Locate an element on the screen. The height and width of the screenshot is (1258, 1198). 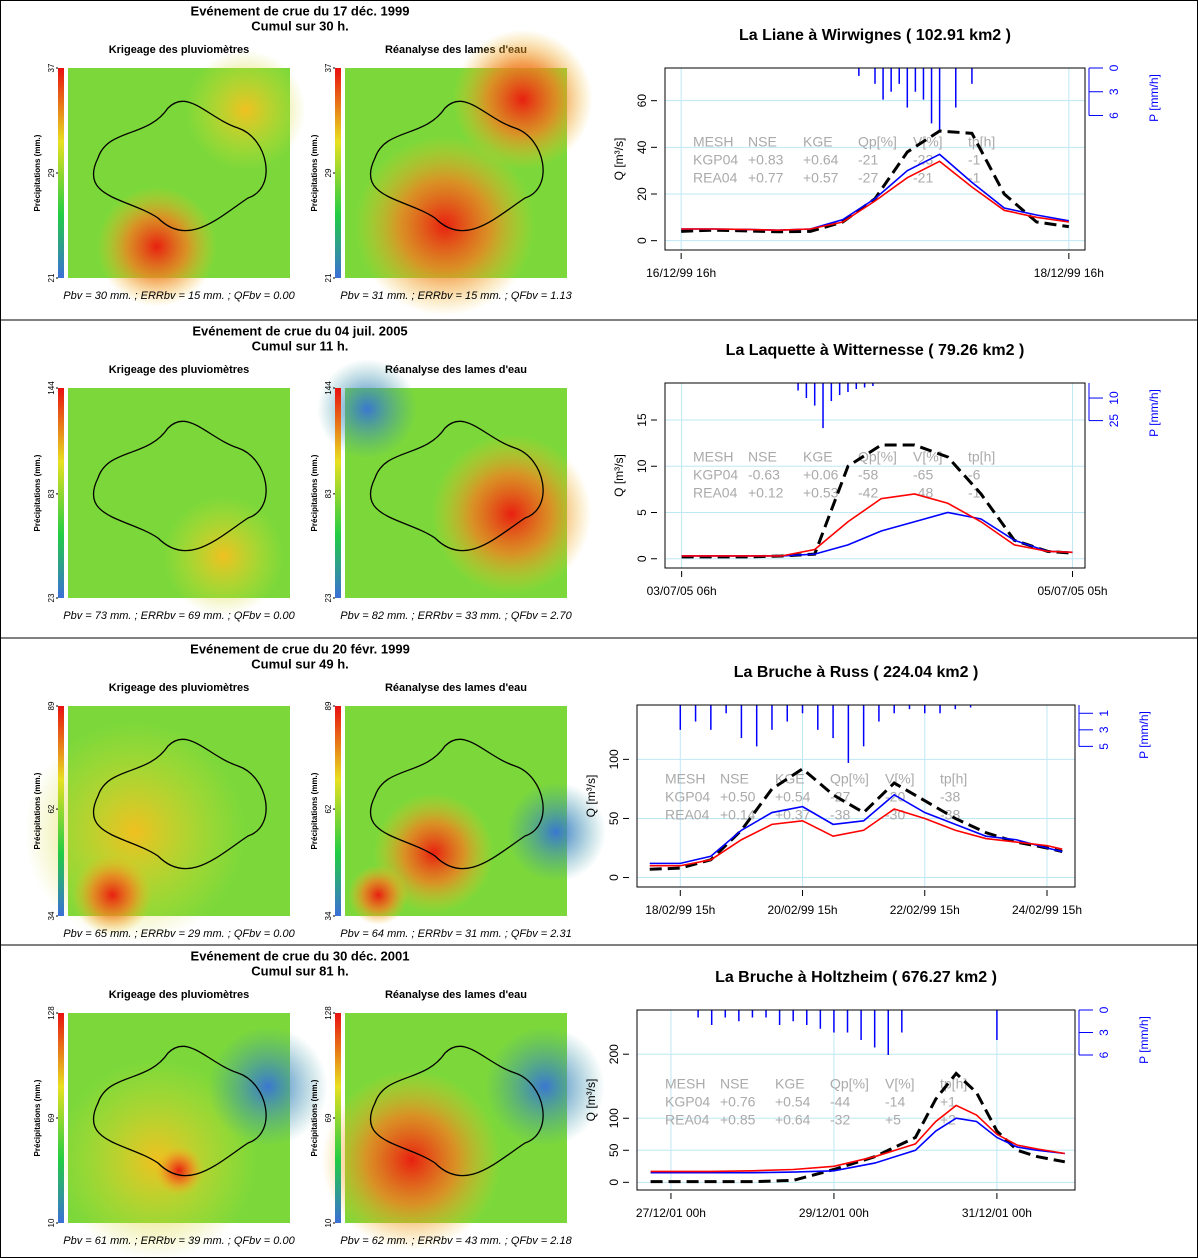
y-tick-label: 0 is located at coordinates (614, 1182).